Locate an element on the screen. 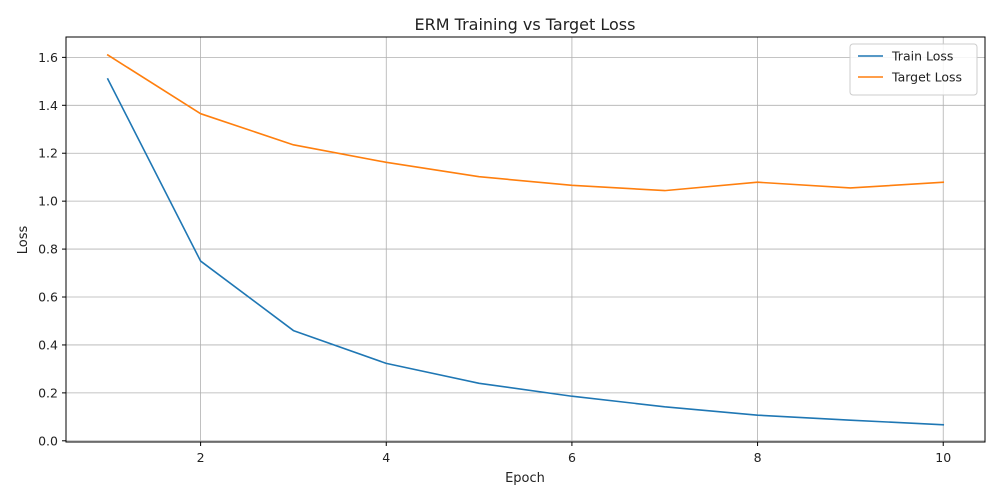  y-tick-label: 0.6 is located at coordinates (48, 297).